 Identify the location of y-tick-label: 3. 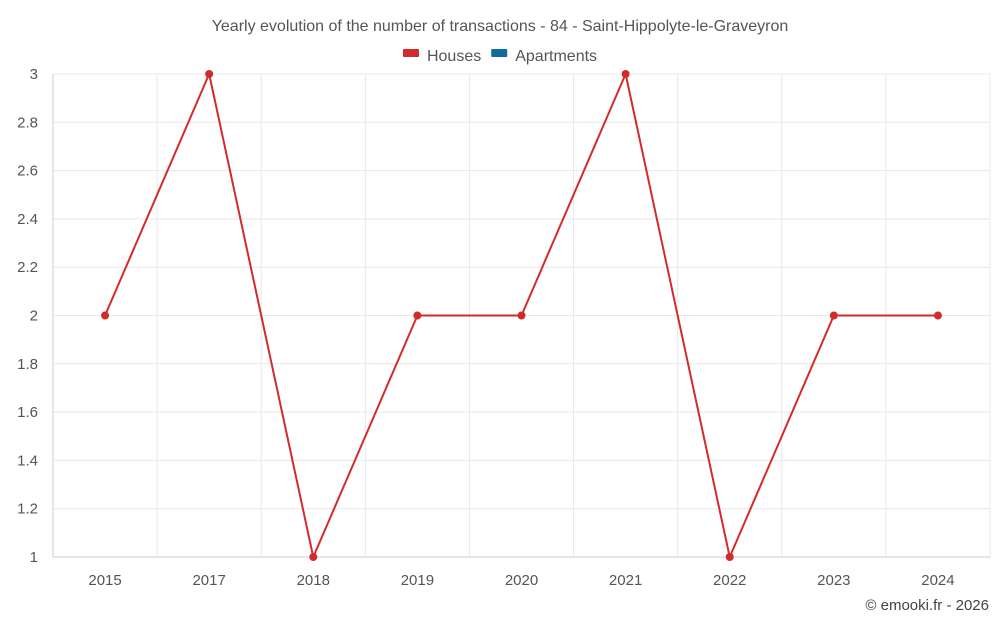
(34, 74).